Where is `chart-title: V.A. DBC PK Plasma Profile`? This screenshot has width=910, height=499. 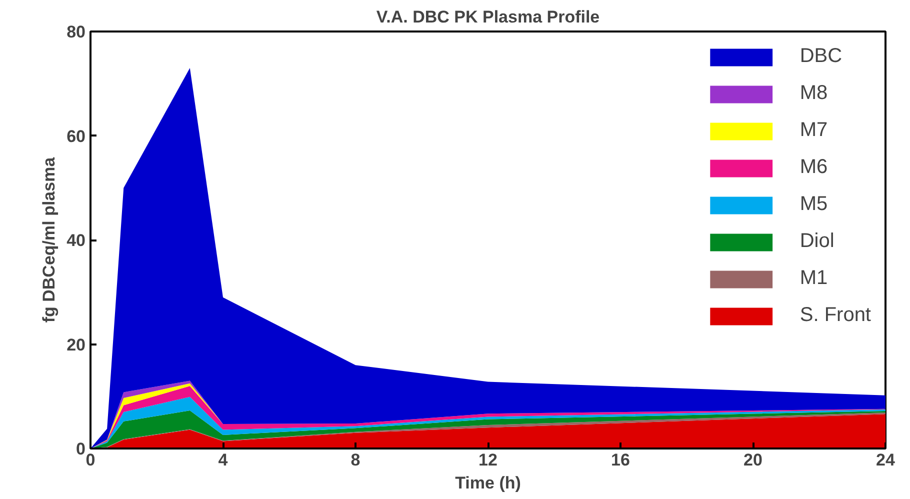 chart-title: V.A. DBC PK Plasma Profile is located at coordinates (488, 17).